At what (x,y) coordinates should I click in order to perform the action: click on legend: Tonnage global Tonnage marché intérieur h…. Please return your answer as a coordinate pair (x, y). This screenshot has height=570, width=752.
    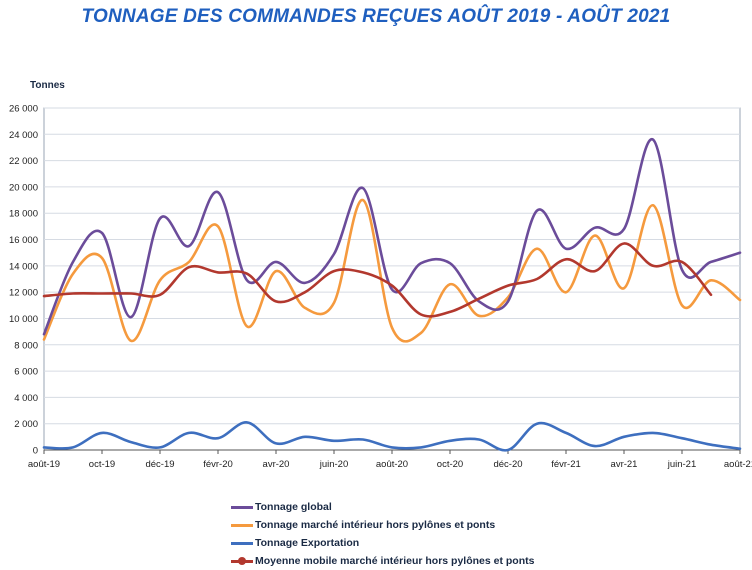
    Looking at the image, I should click on (382, 534).